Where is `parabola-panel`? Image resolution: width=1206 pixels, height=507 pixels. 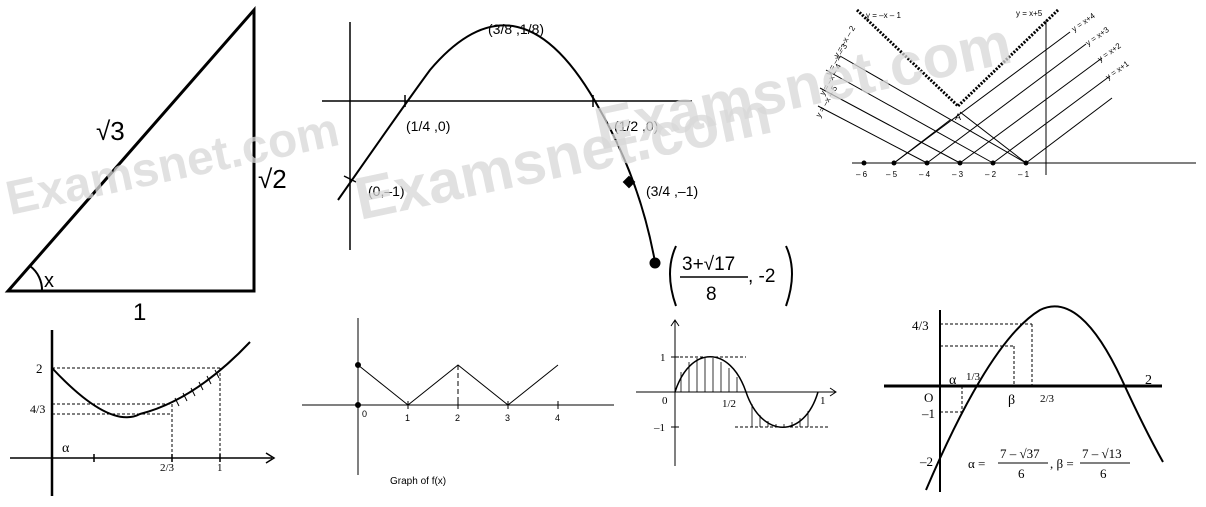
parabola-panel is located at coordinates (507, 145).